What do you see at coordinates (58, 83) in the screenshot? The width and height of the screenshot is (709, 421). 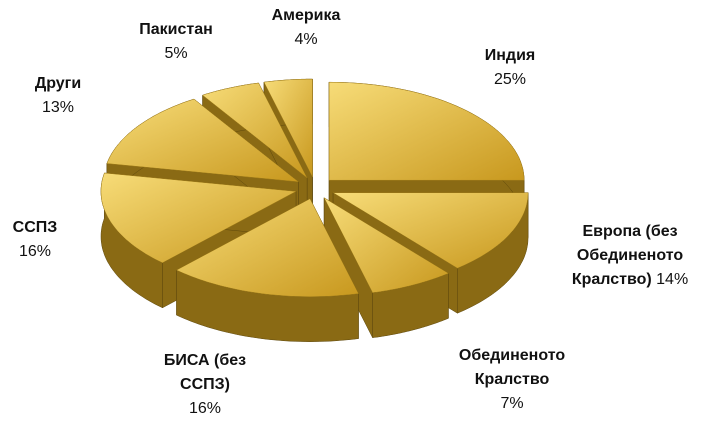 I see `category-label: Други` at bounding box center [58, 83].